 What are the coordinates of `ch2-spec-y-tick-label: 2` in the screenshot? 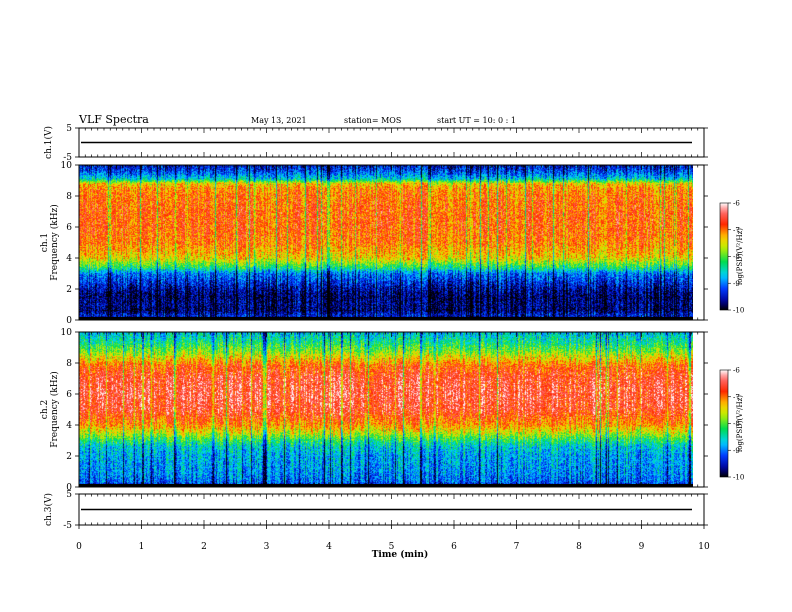 It's located at (69, 457).